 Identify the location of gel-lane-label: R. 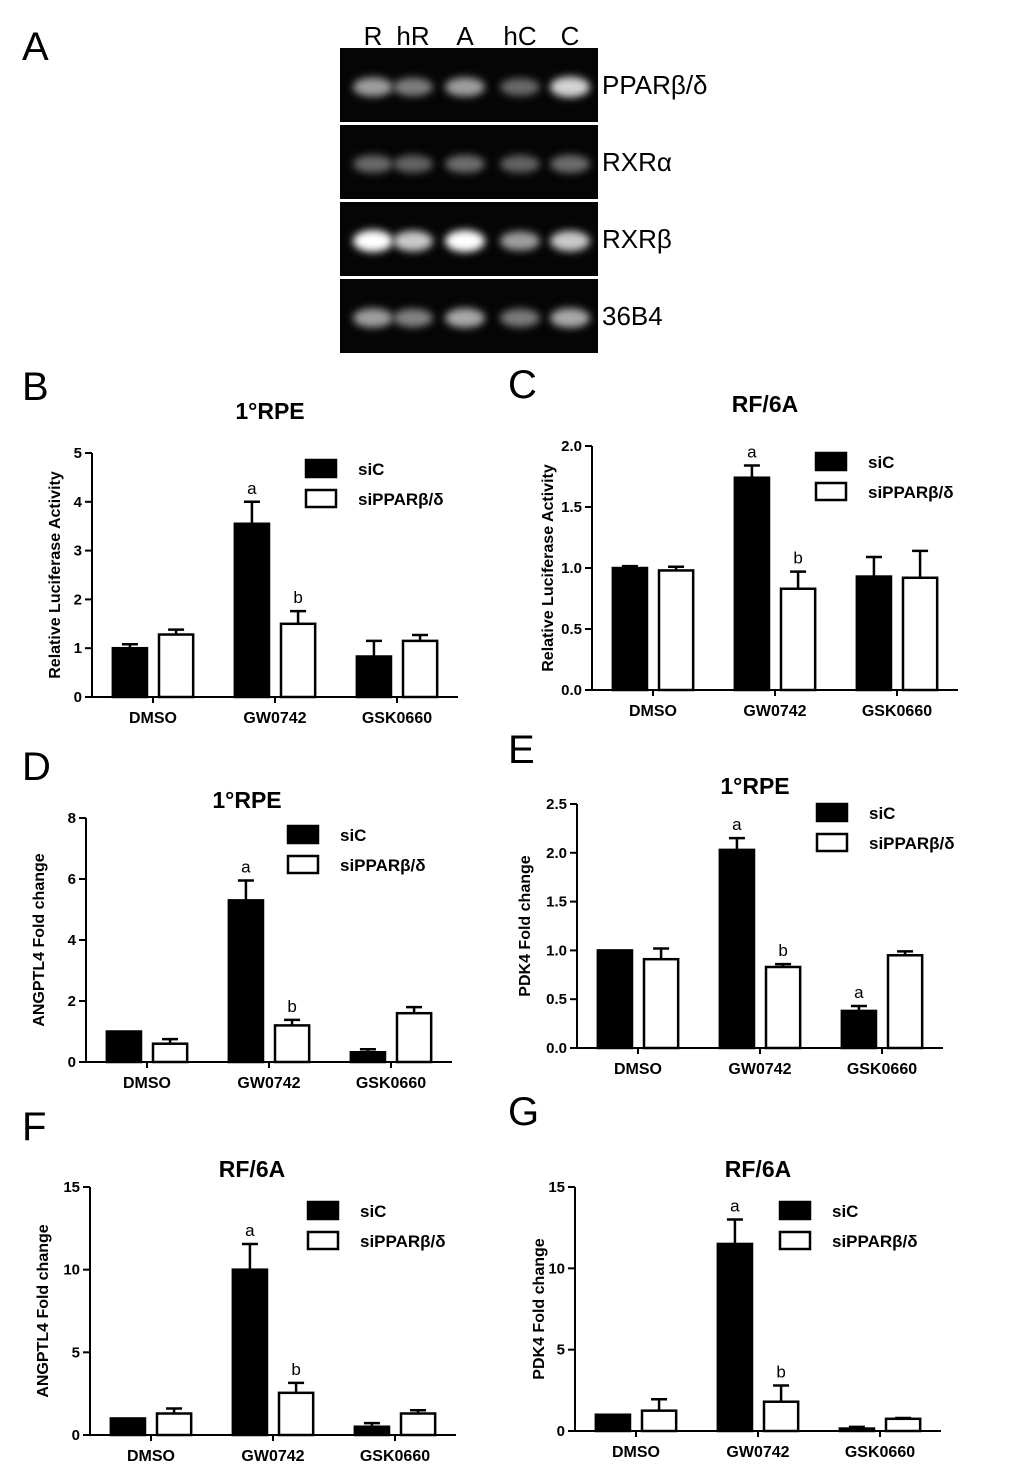
(373, 36).